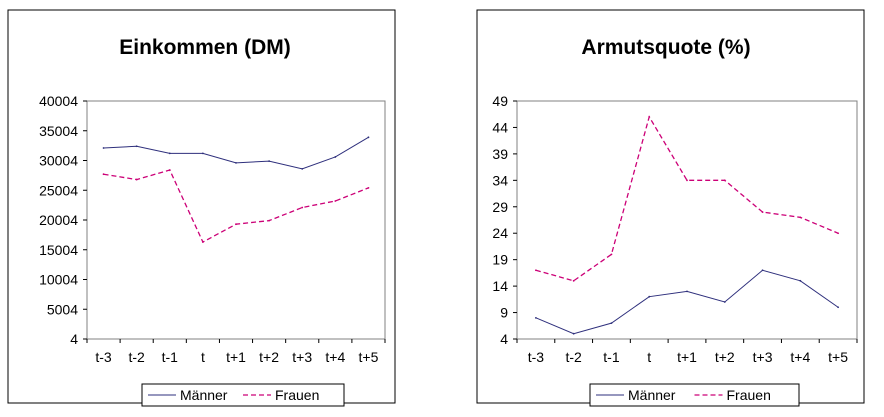 The height and width of the screenshot is (417, 884). What do you see at coordinates (500, 127) in the screenshot?
I see `y-tick-label: 44` at bounding box center [500, 127].